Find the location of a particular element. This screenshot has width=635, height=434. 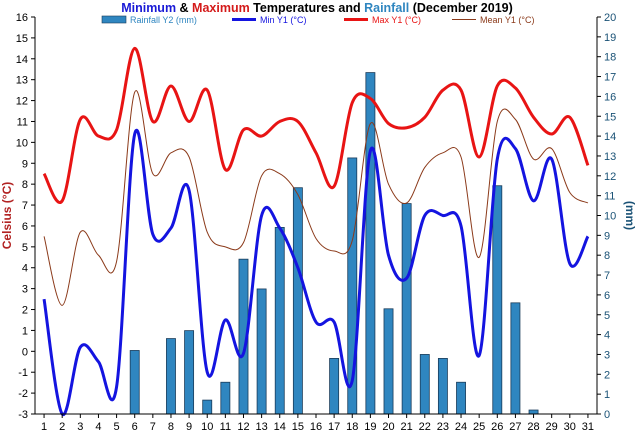

y-right-tick-label: 14 is located at coordinates (610, 137).